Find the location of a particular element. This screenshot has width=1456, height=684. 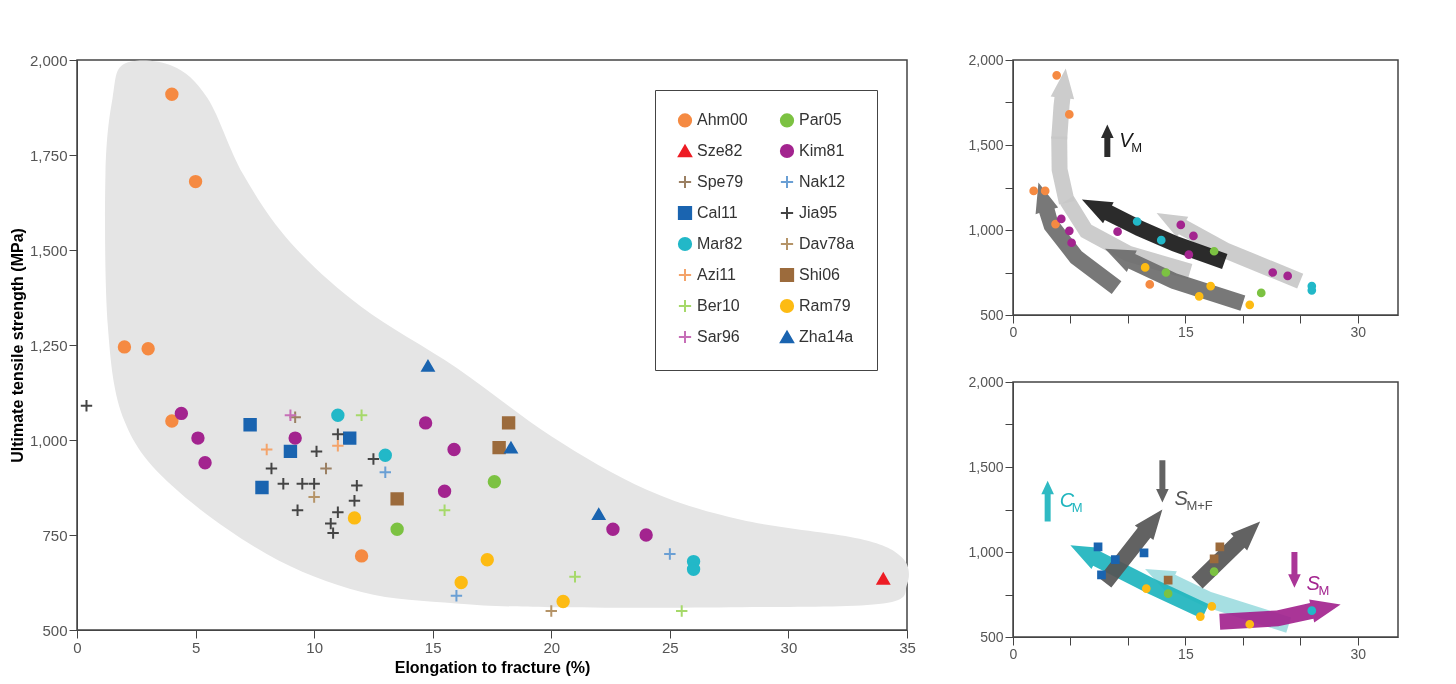

x-tick-label: 20 is located at coordinates (552, 647).